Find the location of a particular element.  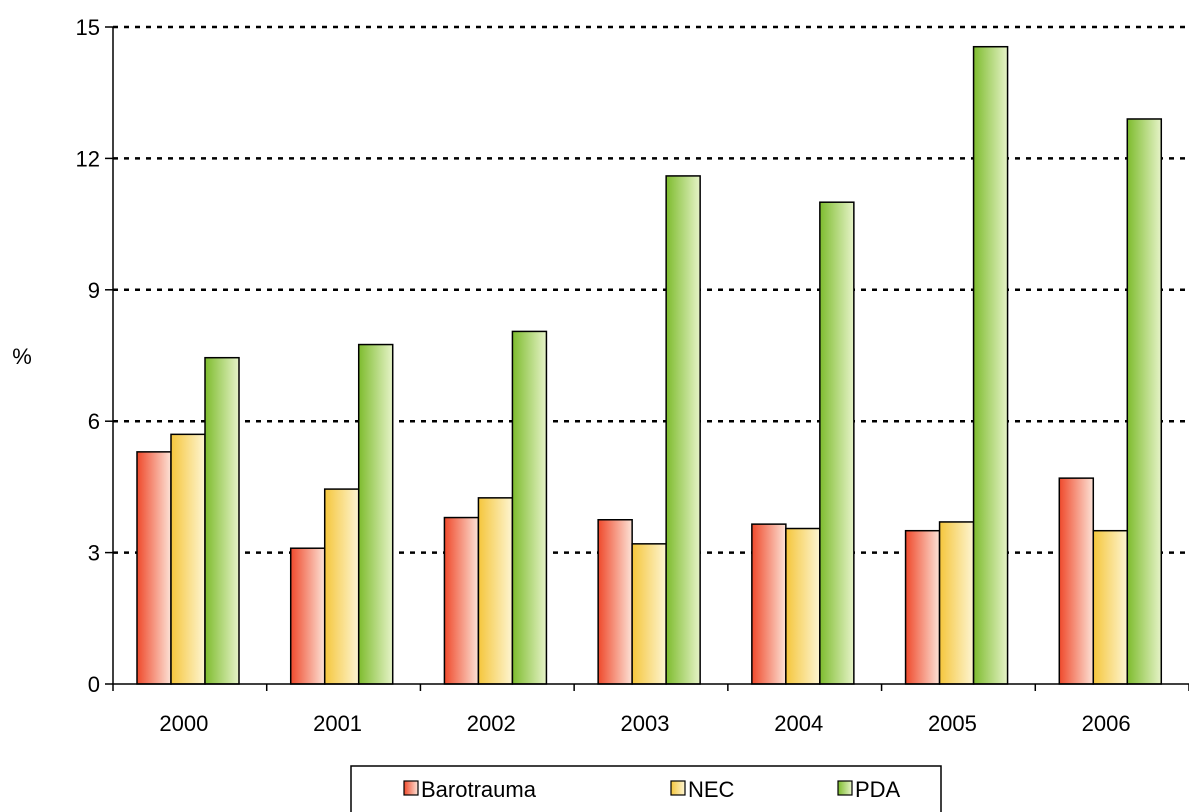

legend-swatch-barotrauma is located at coordinates (411, 788).